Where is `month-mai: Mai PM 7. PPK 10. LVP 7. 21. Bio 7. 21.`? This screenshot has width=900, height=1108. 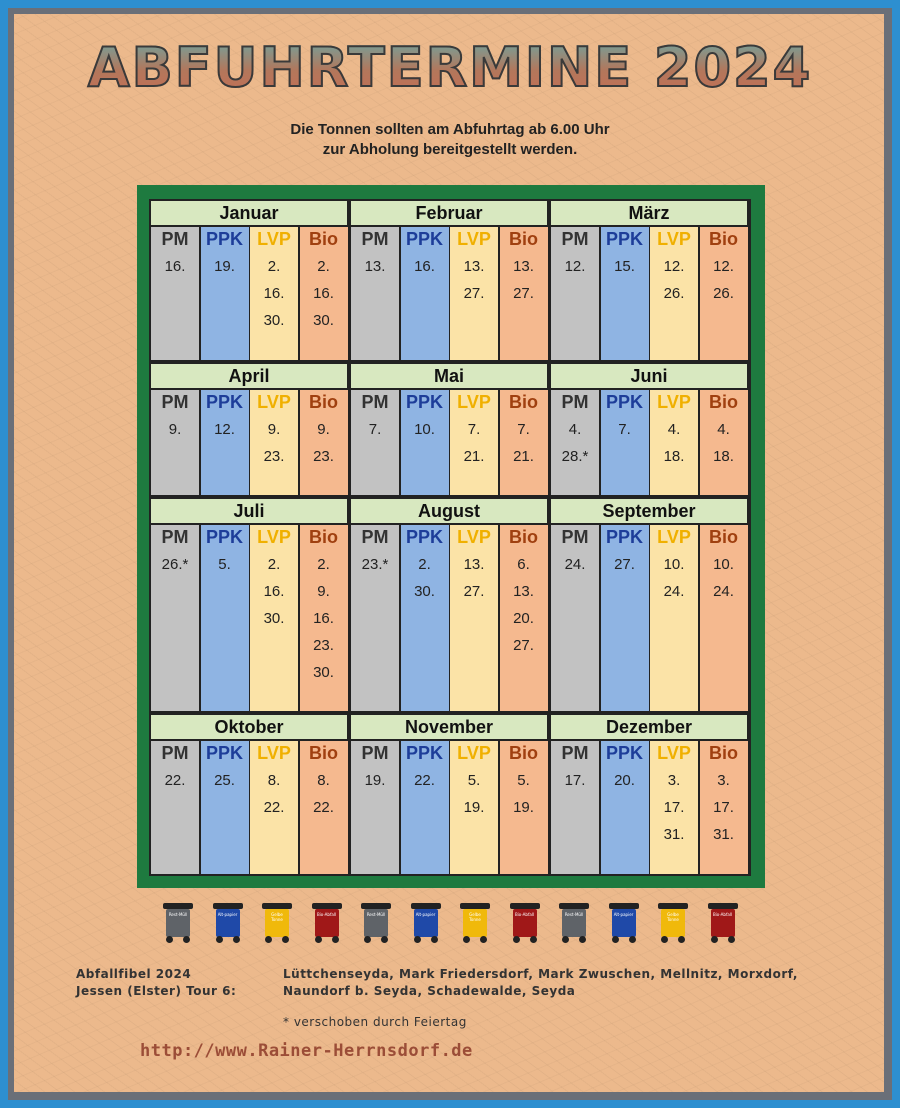 month-mai: Mai PM 7. PPK 10. LVP 7. 21. Bio 7. 21. is located at coordinates (449, 429).